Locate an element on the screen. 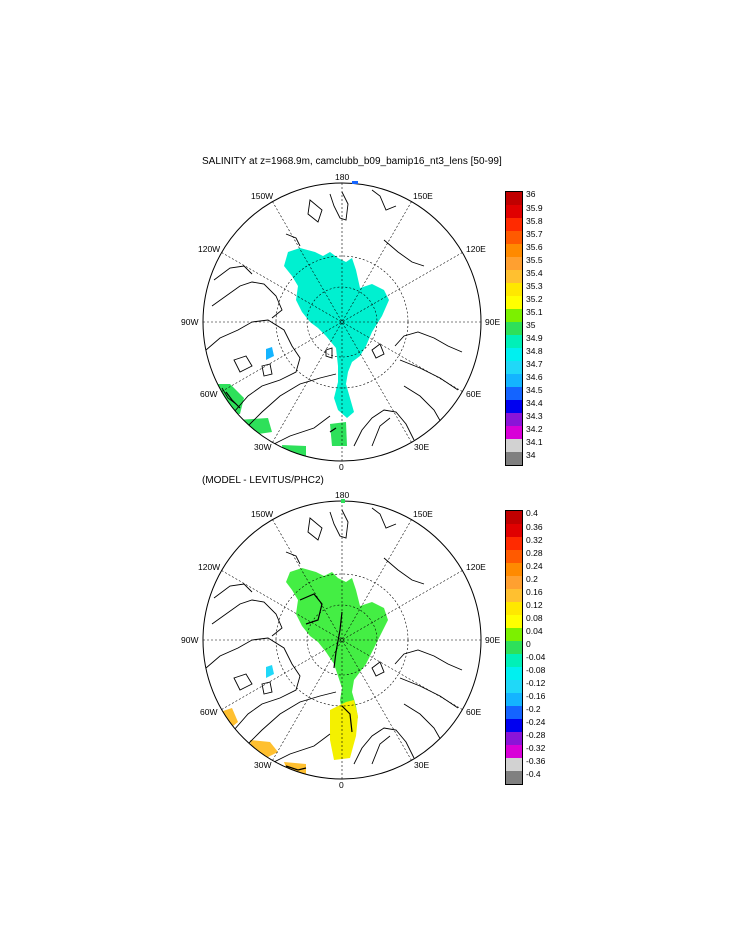  colorbar-label: 35.4 is located at coordinates (534, 273).